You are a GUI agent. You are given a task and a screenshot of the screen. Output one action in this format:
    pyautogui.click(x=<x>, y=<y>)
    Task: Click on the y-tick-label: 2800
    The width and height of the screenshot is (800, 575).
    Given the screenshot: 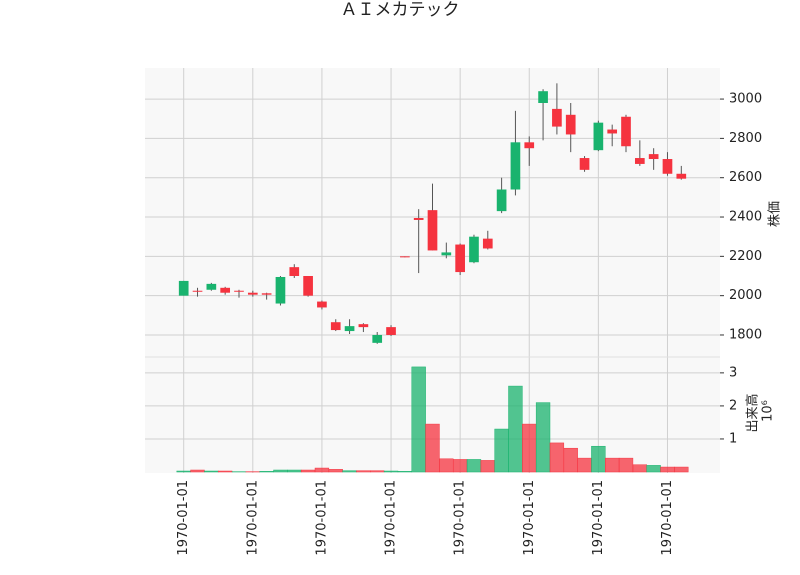 What is the action you would take?
    pyautogui.click(x=745, y=138)
    